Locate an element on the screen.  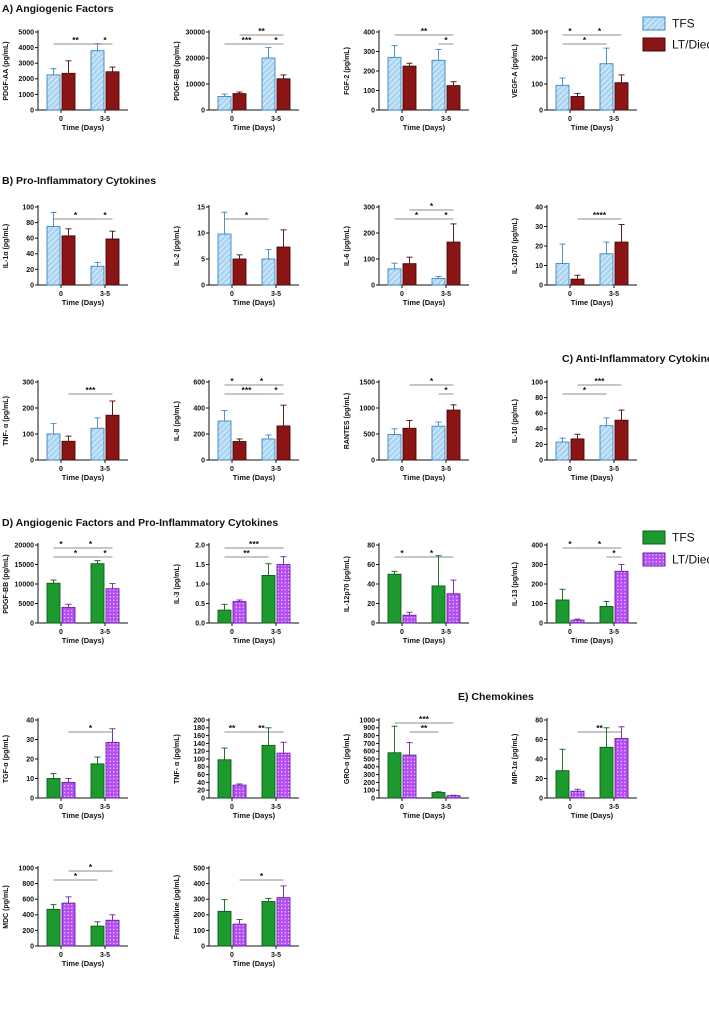
y-axis-label: IL-3 (pg/mL) is located at coordinates (177, 584).